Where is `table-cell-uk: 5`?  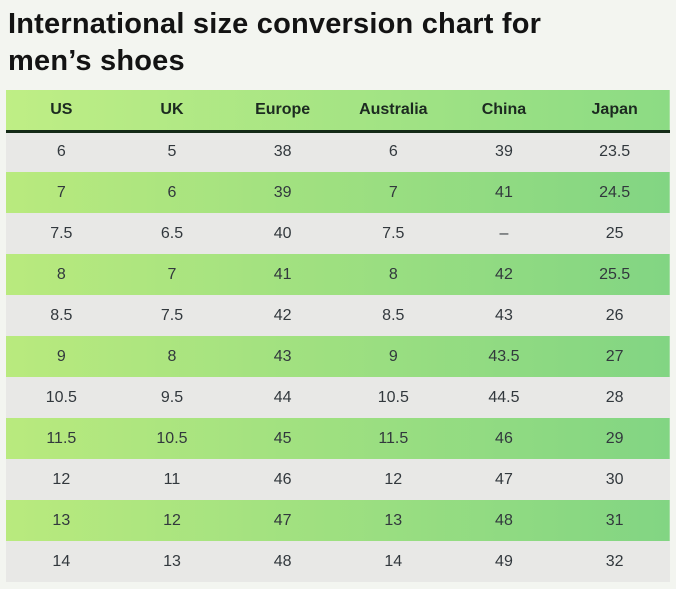
table-cell-uk: 5 is located at coordinates (172, 152).